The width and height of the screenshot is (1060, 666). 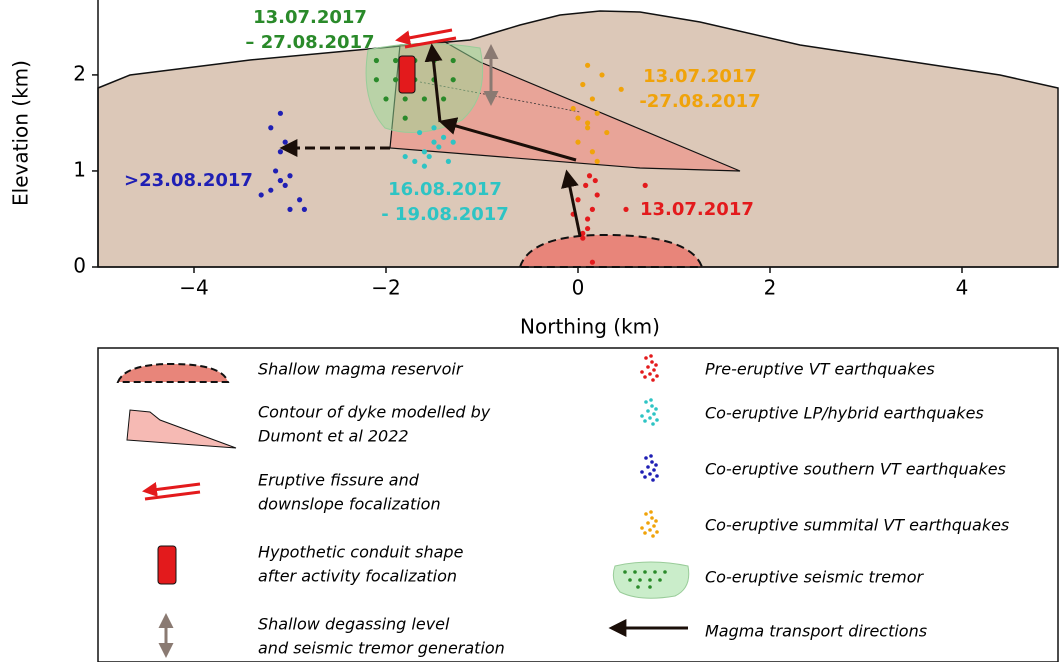 I want to click on y-tick-label: 1, so click(x=79, y=169).